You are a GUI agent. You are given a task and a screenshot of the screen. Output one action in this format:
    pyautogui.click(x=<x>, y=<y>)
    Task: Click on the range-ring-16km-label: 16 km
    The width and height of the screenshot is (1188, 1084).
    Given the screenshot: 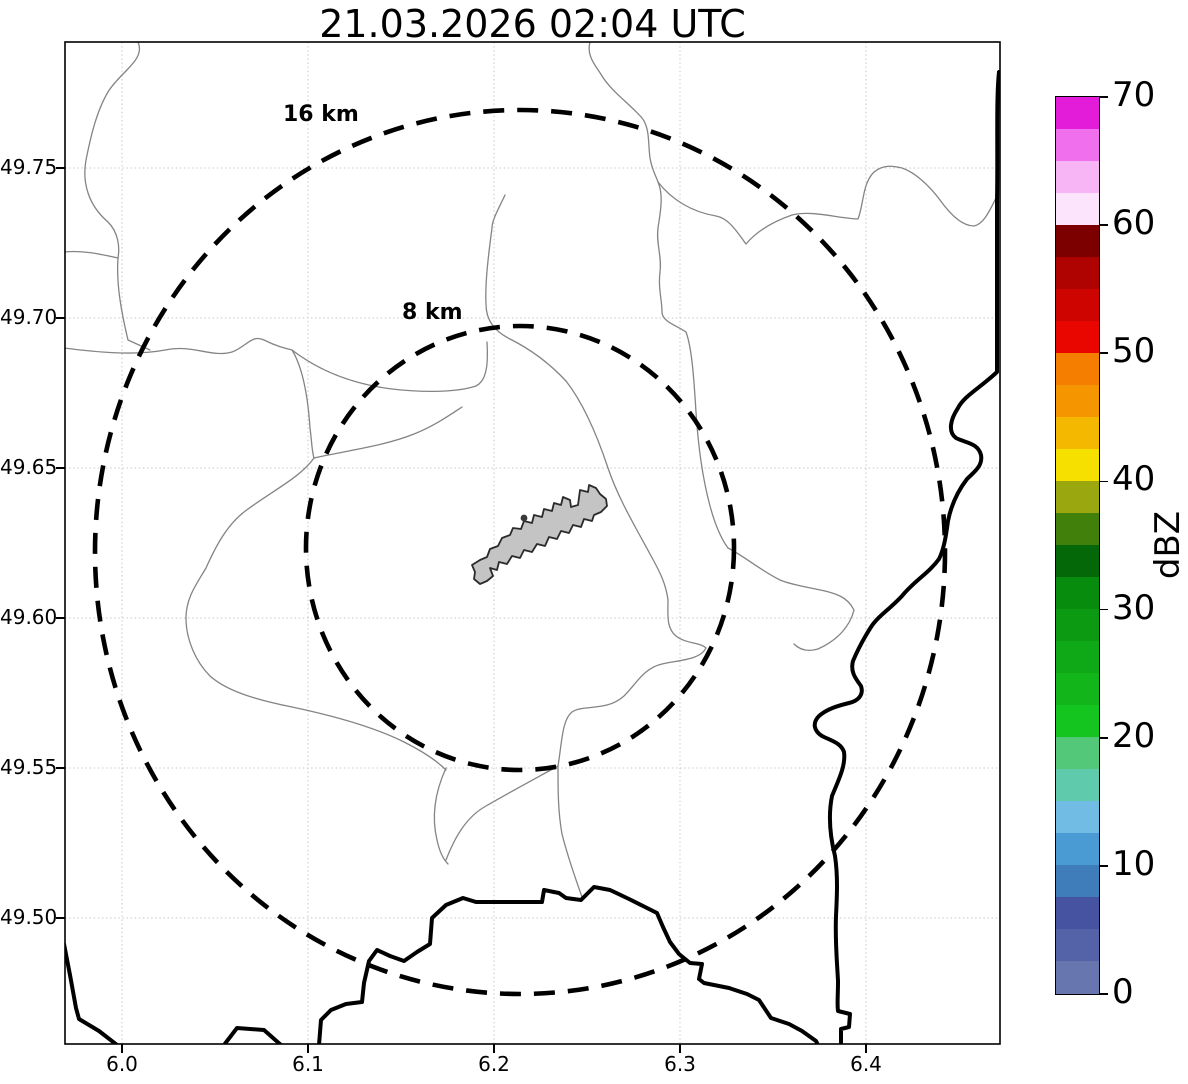 What is the action you would take?
    pyautogui.click(x=321, y=114)
    